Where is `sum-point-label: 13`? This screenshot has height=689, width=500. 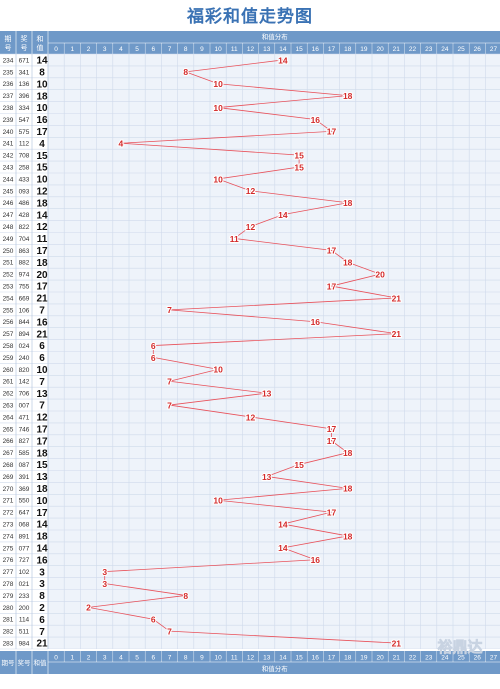
sum-point-label: 13 is located at coordinates (267, 477).